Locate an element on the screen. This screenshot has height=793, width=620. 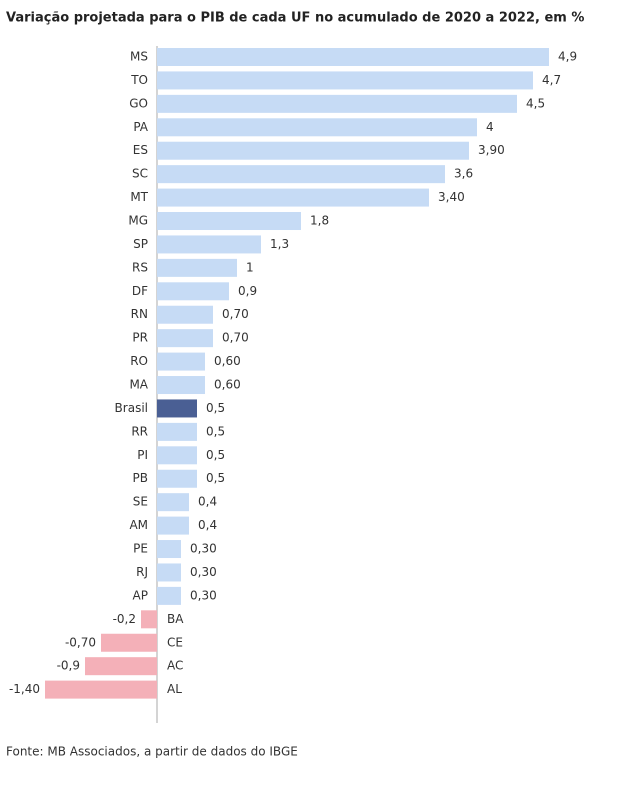
category-label: TO is located at coordinates (139, 80).